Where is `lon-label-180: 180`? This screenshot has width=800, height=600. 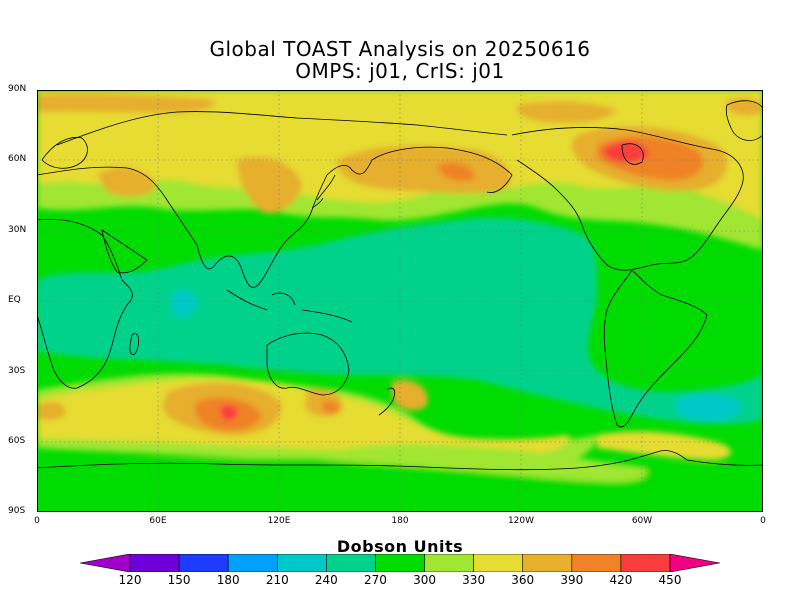
lon-label-180: 180 is located at coordinates (400, 521).